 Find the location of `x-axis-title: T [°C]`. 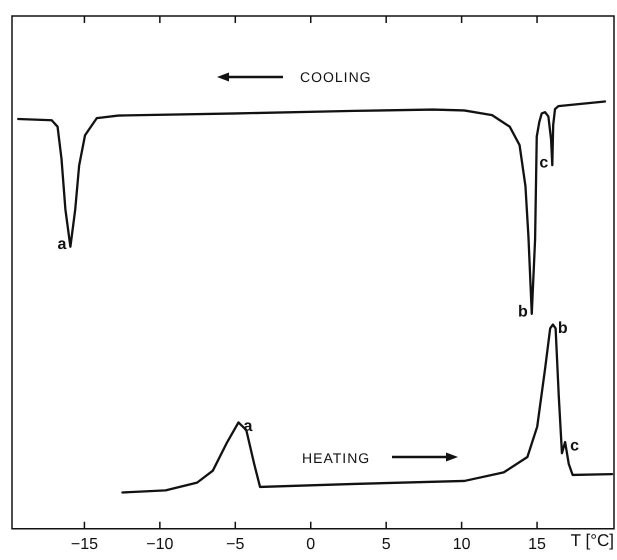

x-axis-title: T [°C] is located at coordinates (592, 540).